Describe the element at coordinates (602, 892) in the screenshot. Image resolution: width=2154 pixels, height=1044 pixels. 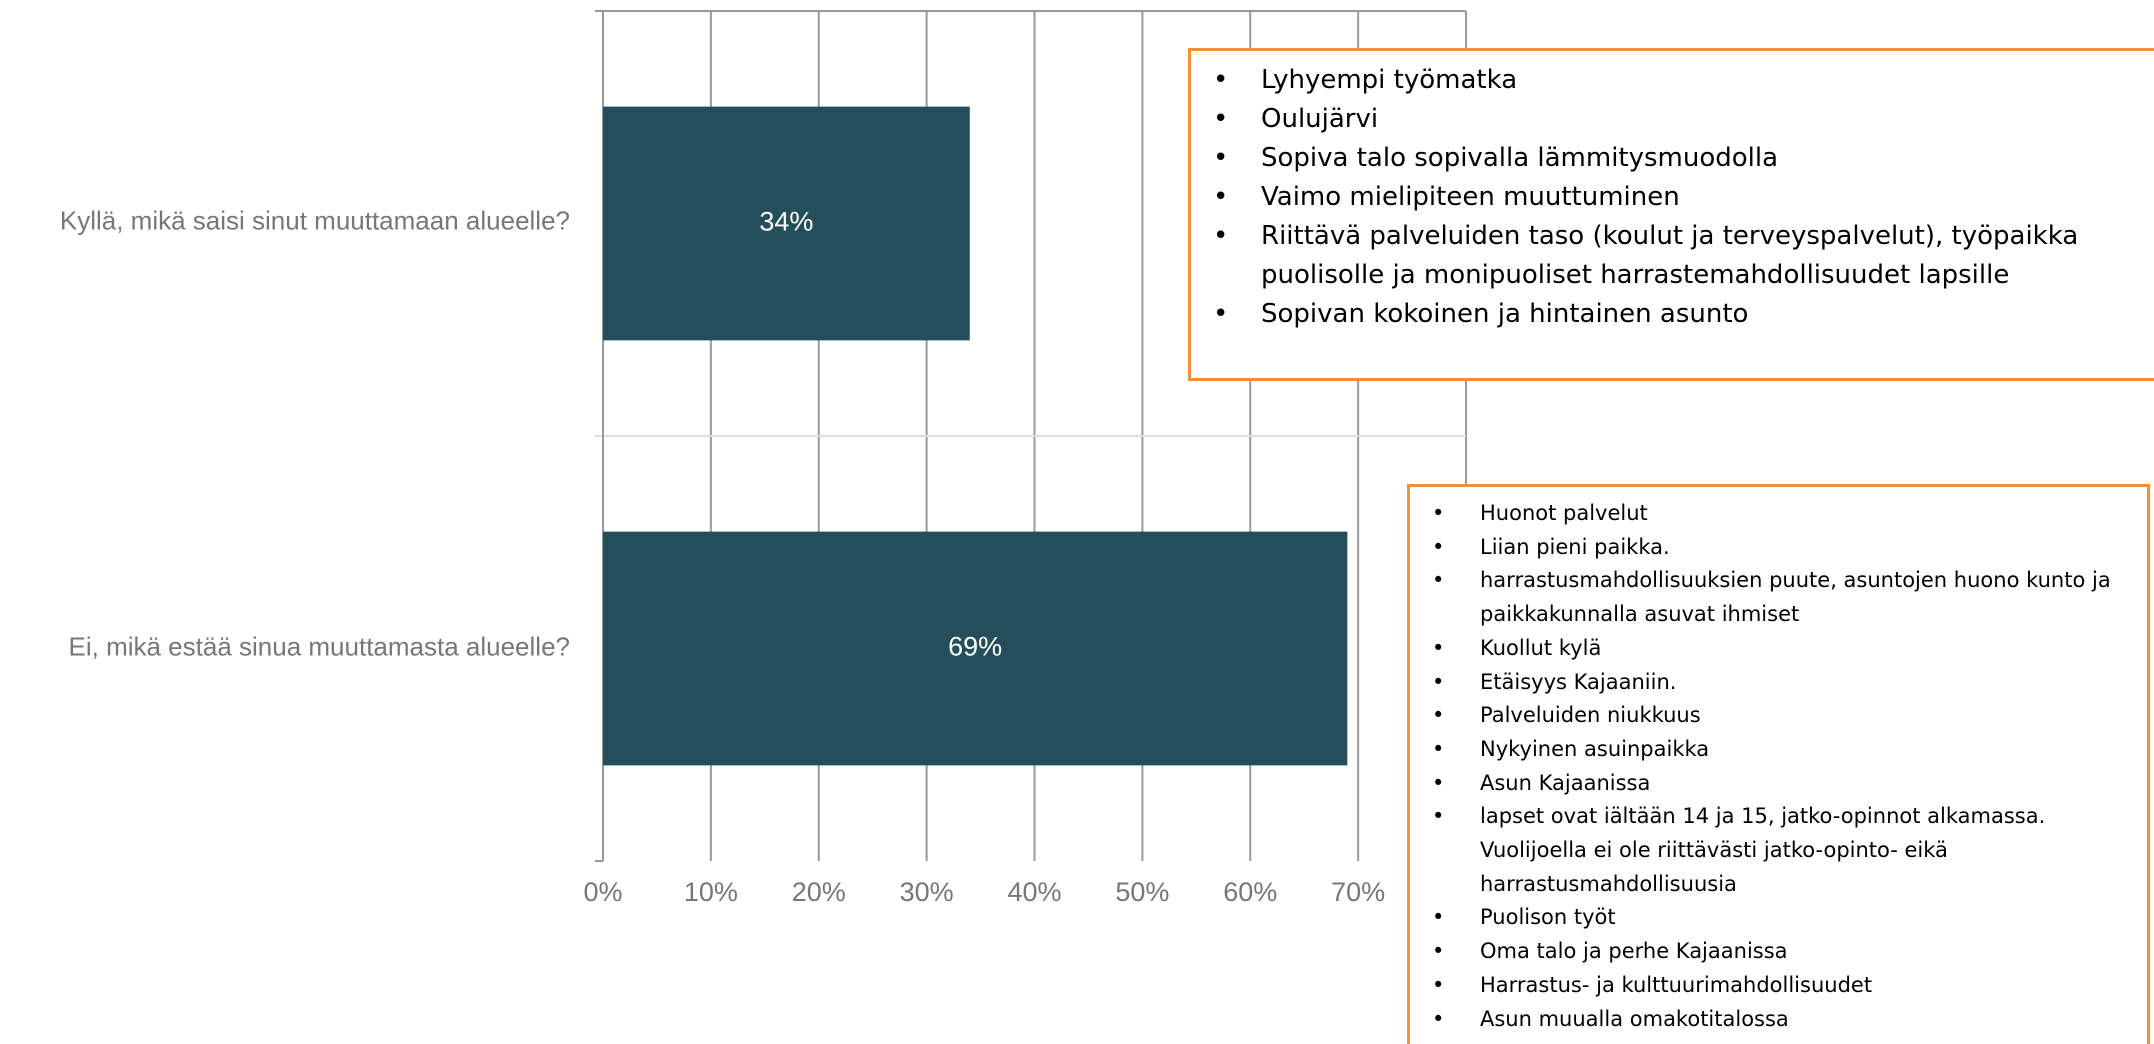
I see `x-tick-label: 0%` at that location.